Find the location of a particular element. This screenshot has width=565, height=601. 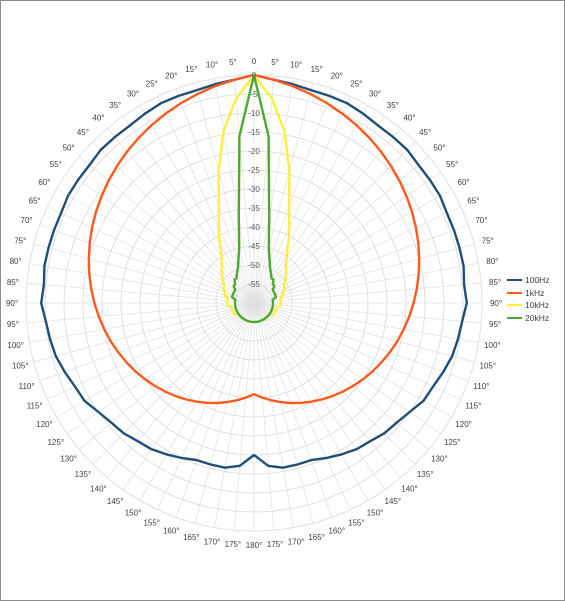

angle-tick-label: 0 is located at coordinates (254, 61).